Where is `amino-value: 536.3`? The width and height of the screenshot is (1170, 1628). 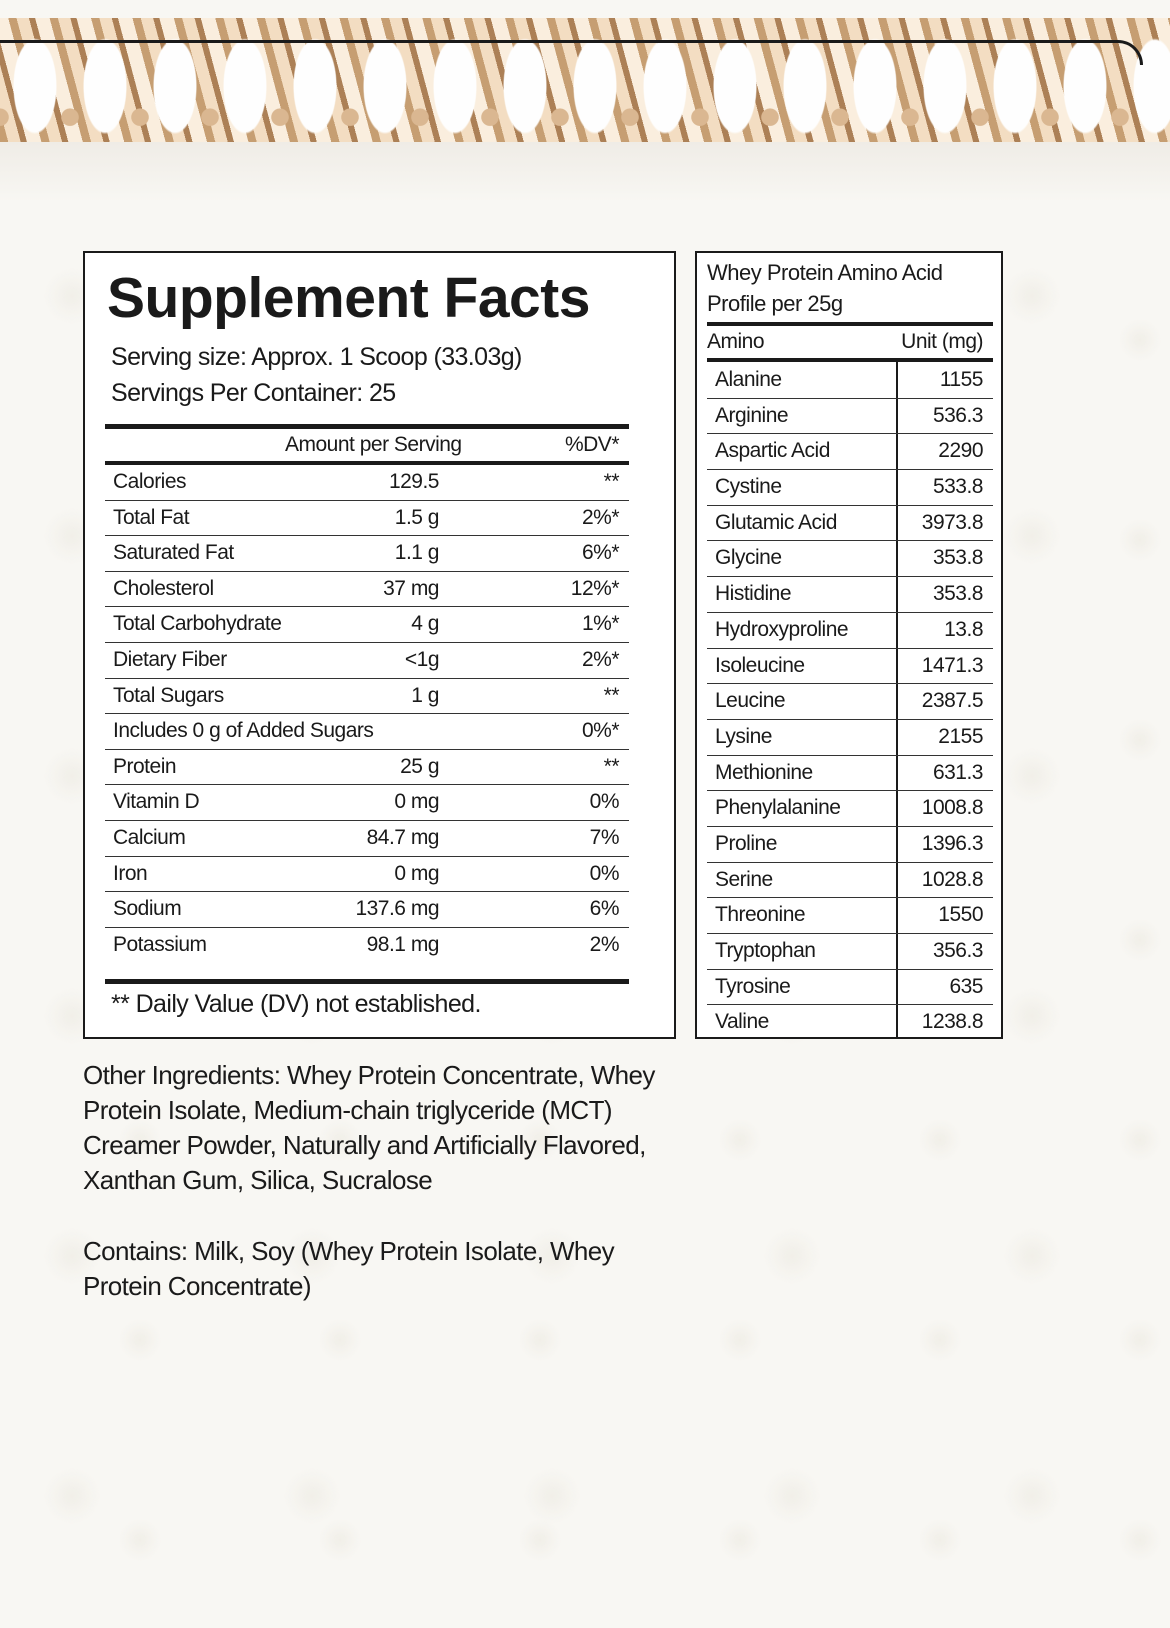
amino-value: 536.3 is located at coordinates (958, 415).